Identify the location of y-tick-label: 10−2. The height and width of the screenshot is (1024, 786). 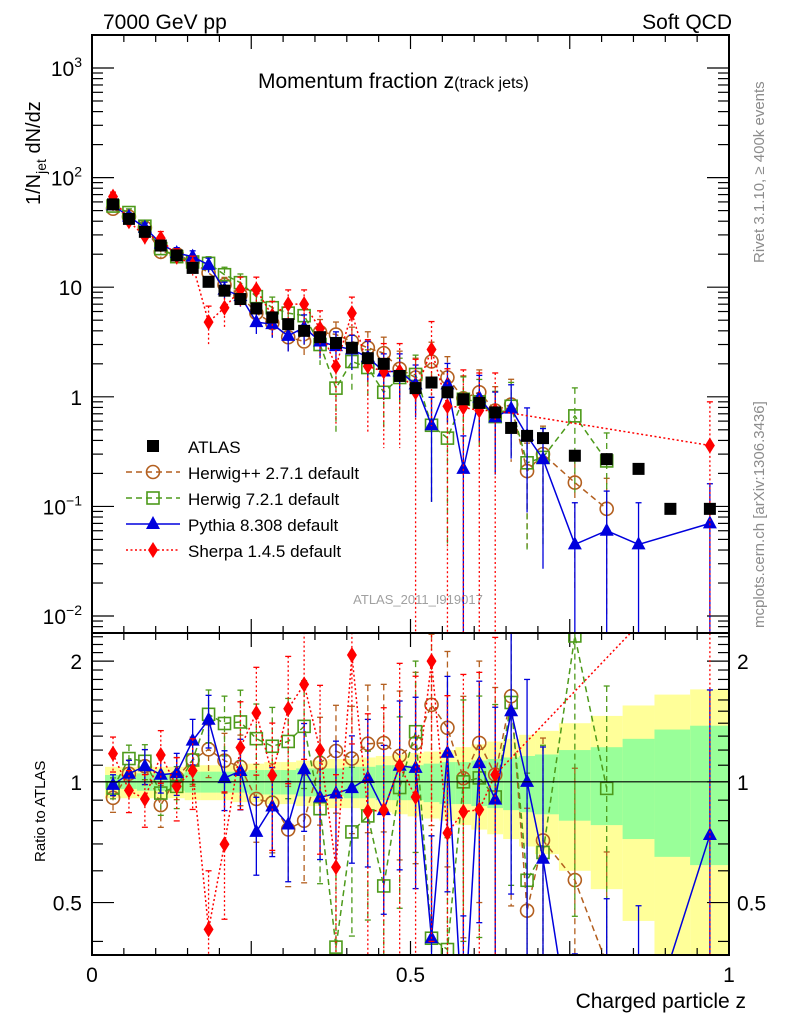
(63, 615).